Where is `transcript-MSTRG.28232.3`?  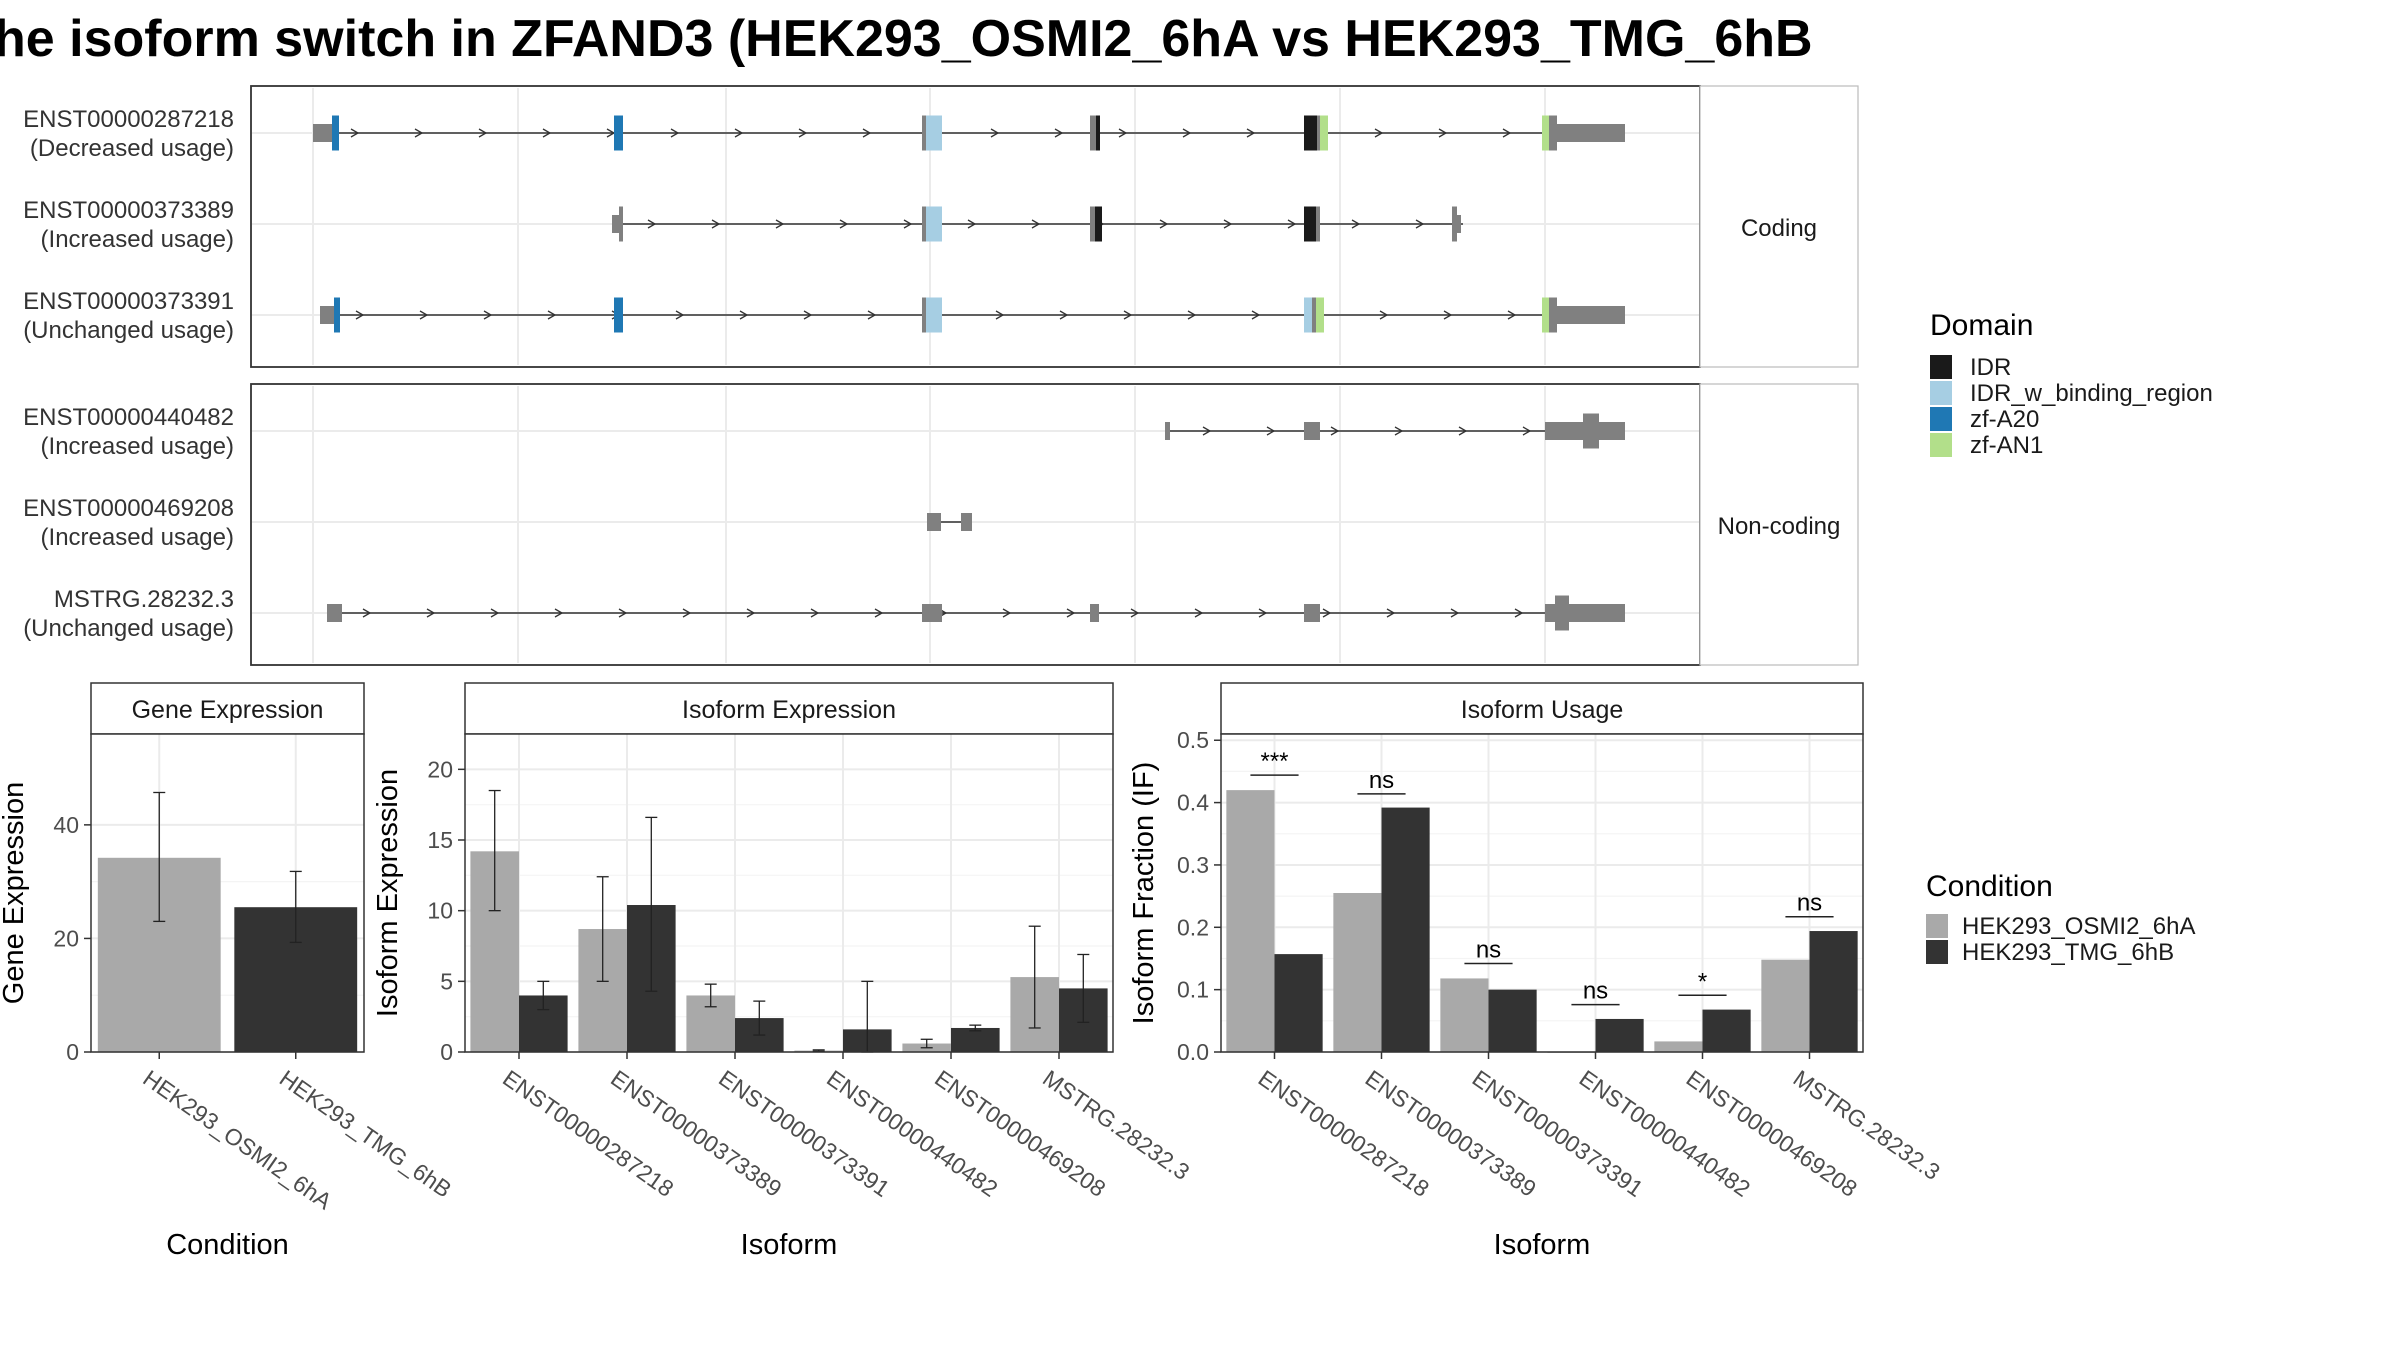
transcript-MSTRG.28232.3 is located at coordinates (976, 613).